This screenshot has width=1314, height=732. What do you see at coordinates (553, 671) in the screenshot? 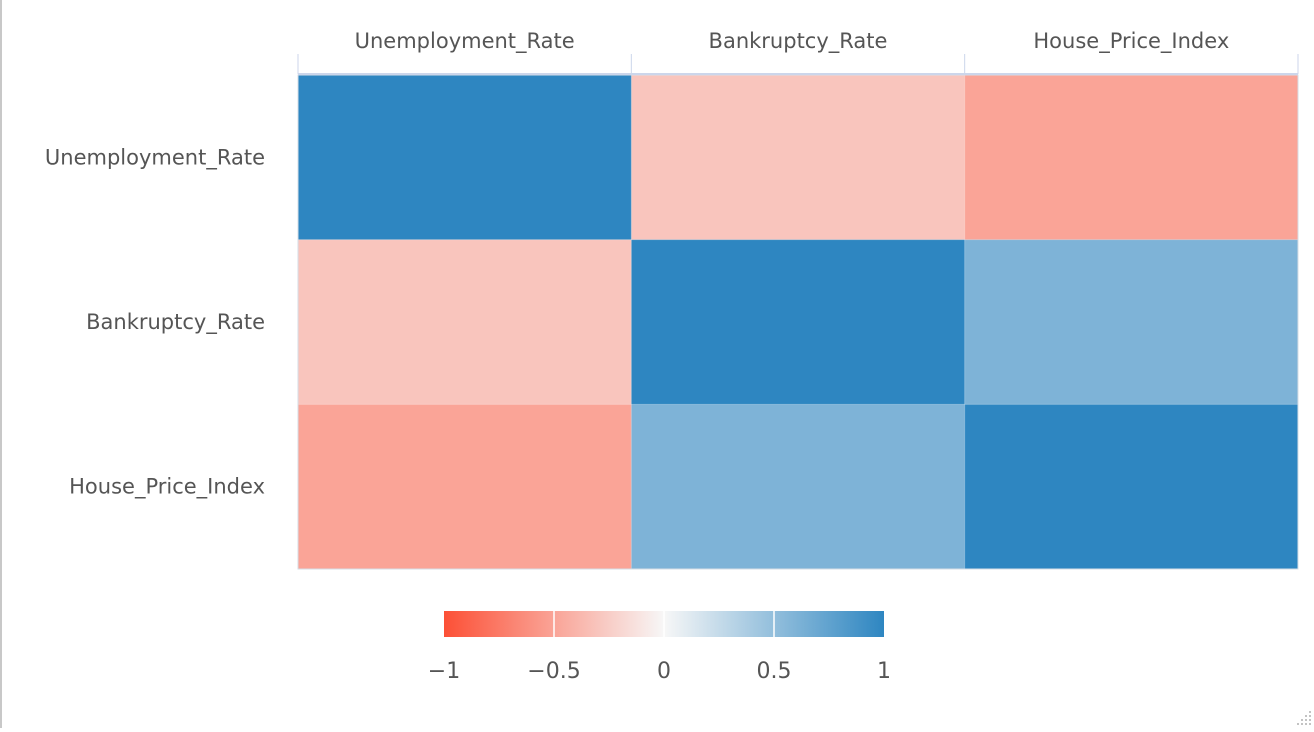
I see `colorbar-tick-label: −0.5` at bounding box center [553, 671].